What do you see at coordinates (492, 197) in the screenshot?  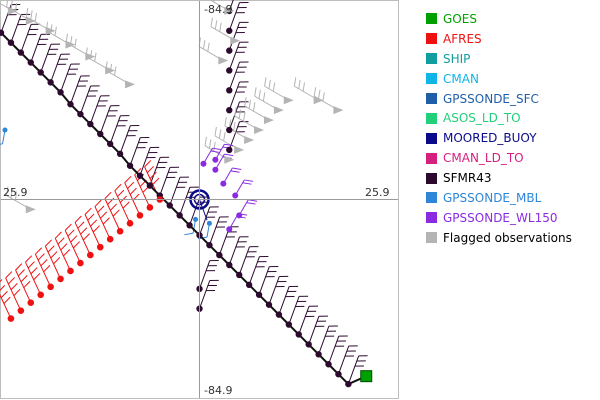 I see `legend-label: GPSSONDE_MBL` at bounding box center [492, 197].